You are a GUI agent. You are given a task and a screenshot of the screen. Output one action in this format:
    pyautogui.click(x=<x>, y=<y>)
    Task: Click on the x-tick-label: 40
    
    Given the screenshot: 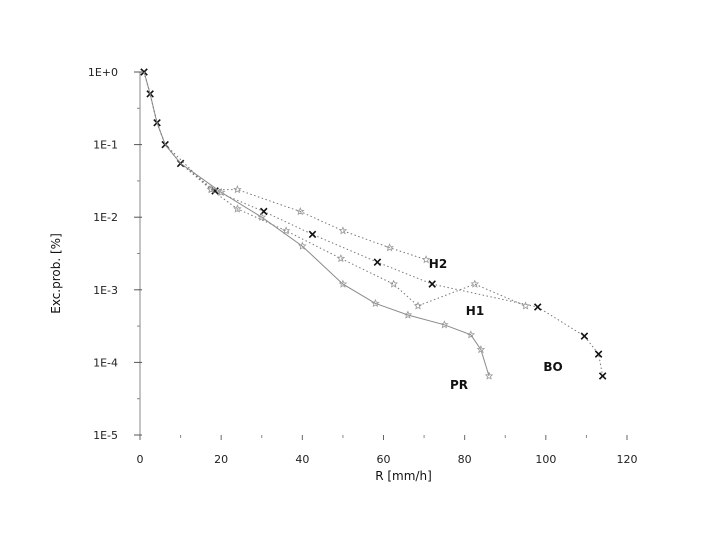 What is the action you would take?
    pyautogui.click(x=302, y=459)
    